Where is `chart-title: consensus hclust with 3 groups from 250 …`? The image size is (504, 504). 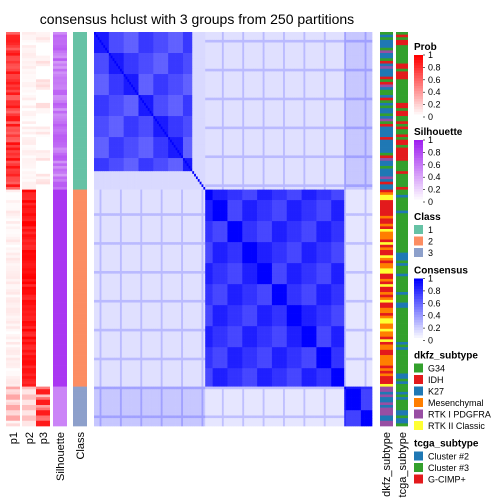 chart-title: consensus hclust with 3 groups from 250 … is located at coordinates (197, 19).